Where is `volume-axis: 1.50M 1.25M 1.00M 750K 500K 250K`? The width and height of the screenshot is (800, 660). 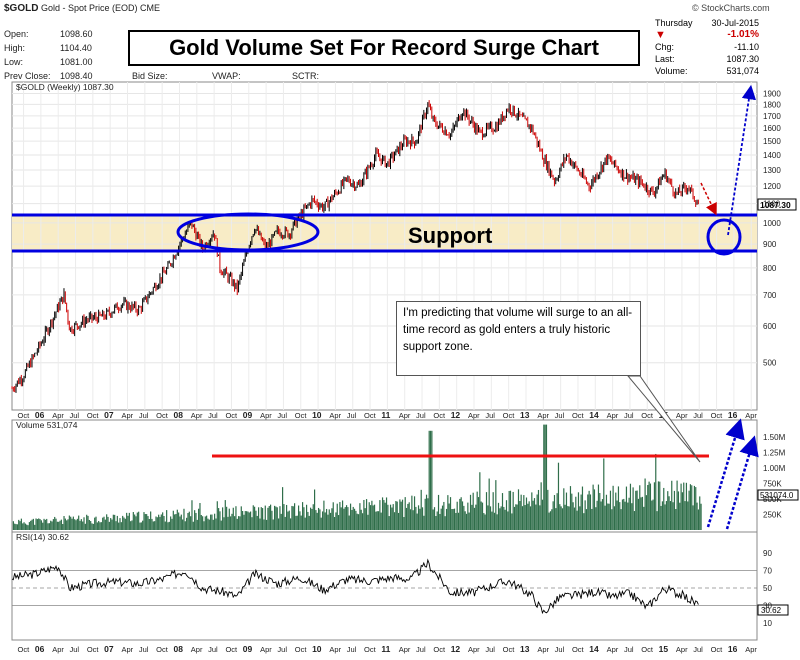
volume-axis: 1.50M 1.25M 1.00M 750K 500K 250K is located at coordinates (774, 476).